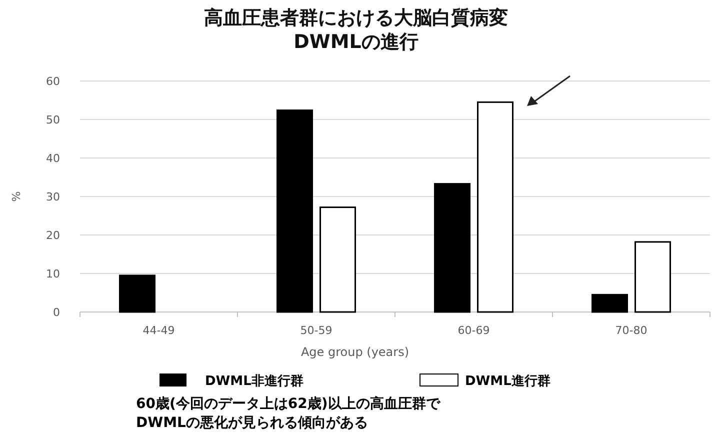 The width and height of the screenshot is (712, 435). I want to click on y-tick-label: 10, so click(53, 274).